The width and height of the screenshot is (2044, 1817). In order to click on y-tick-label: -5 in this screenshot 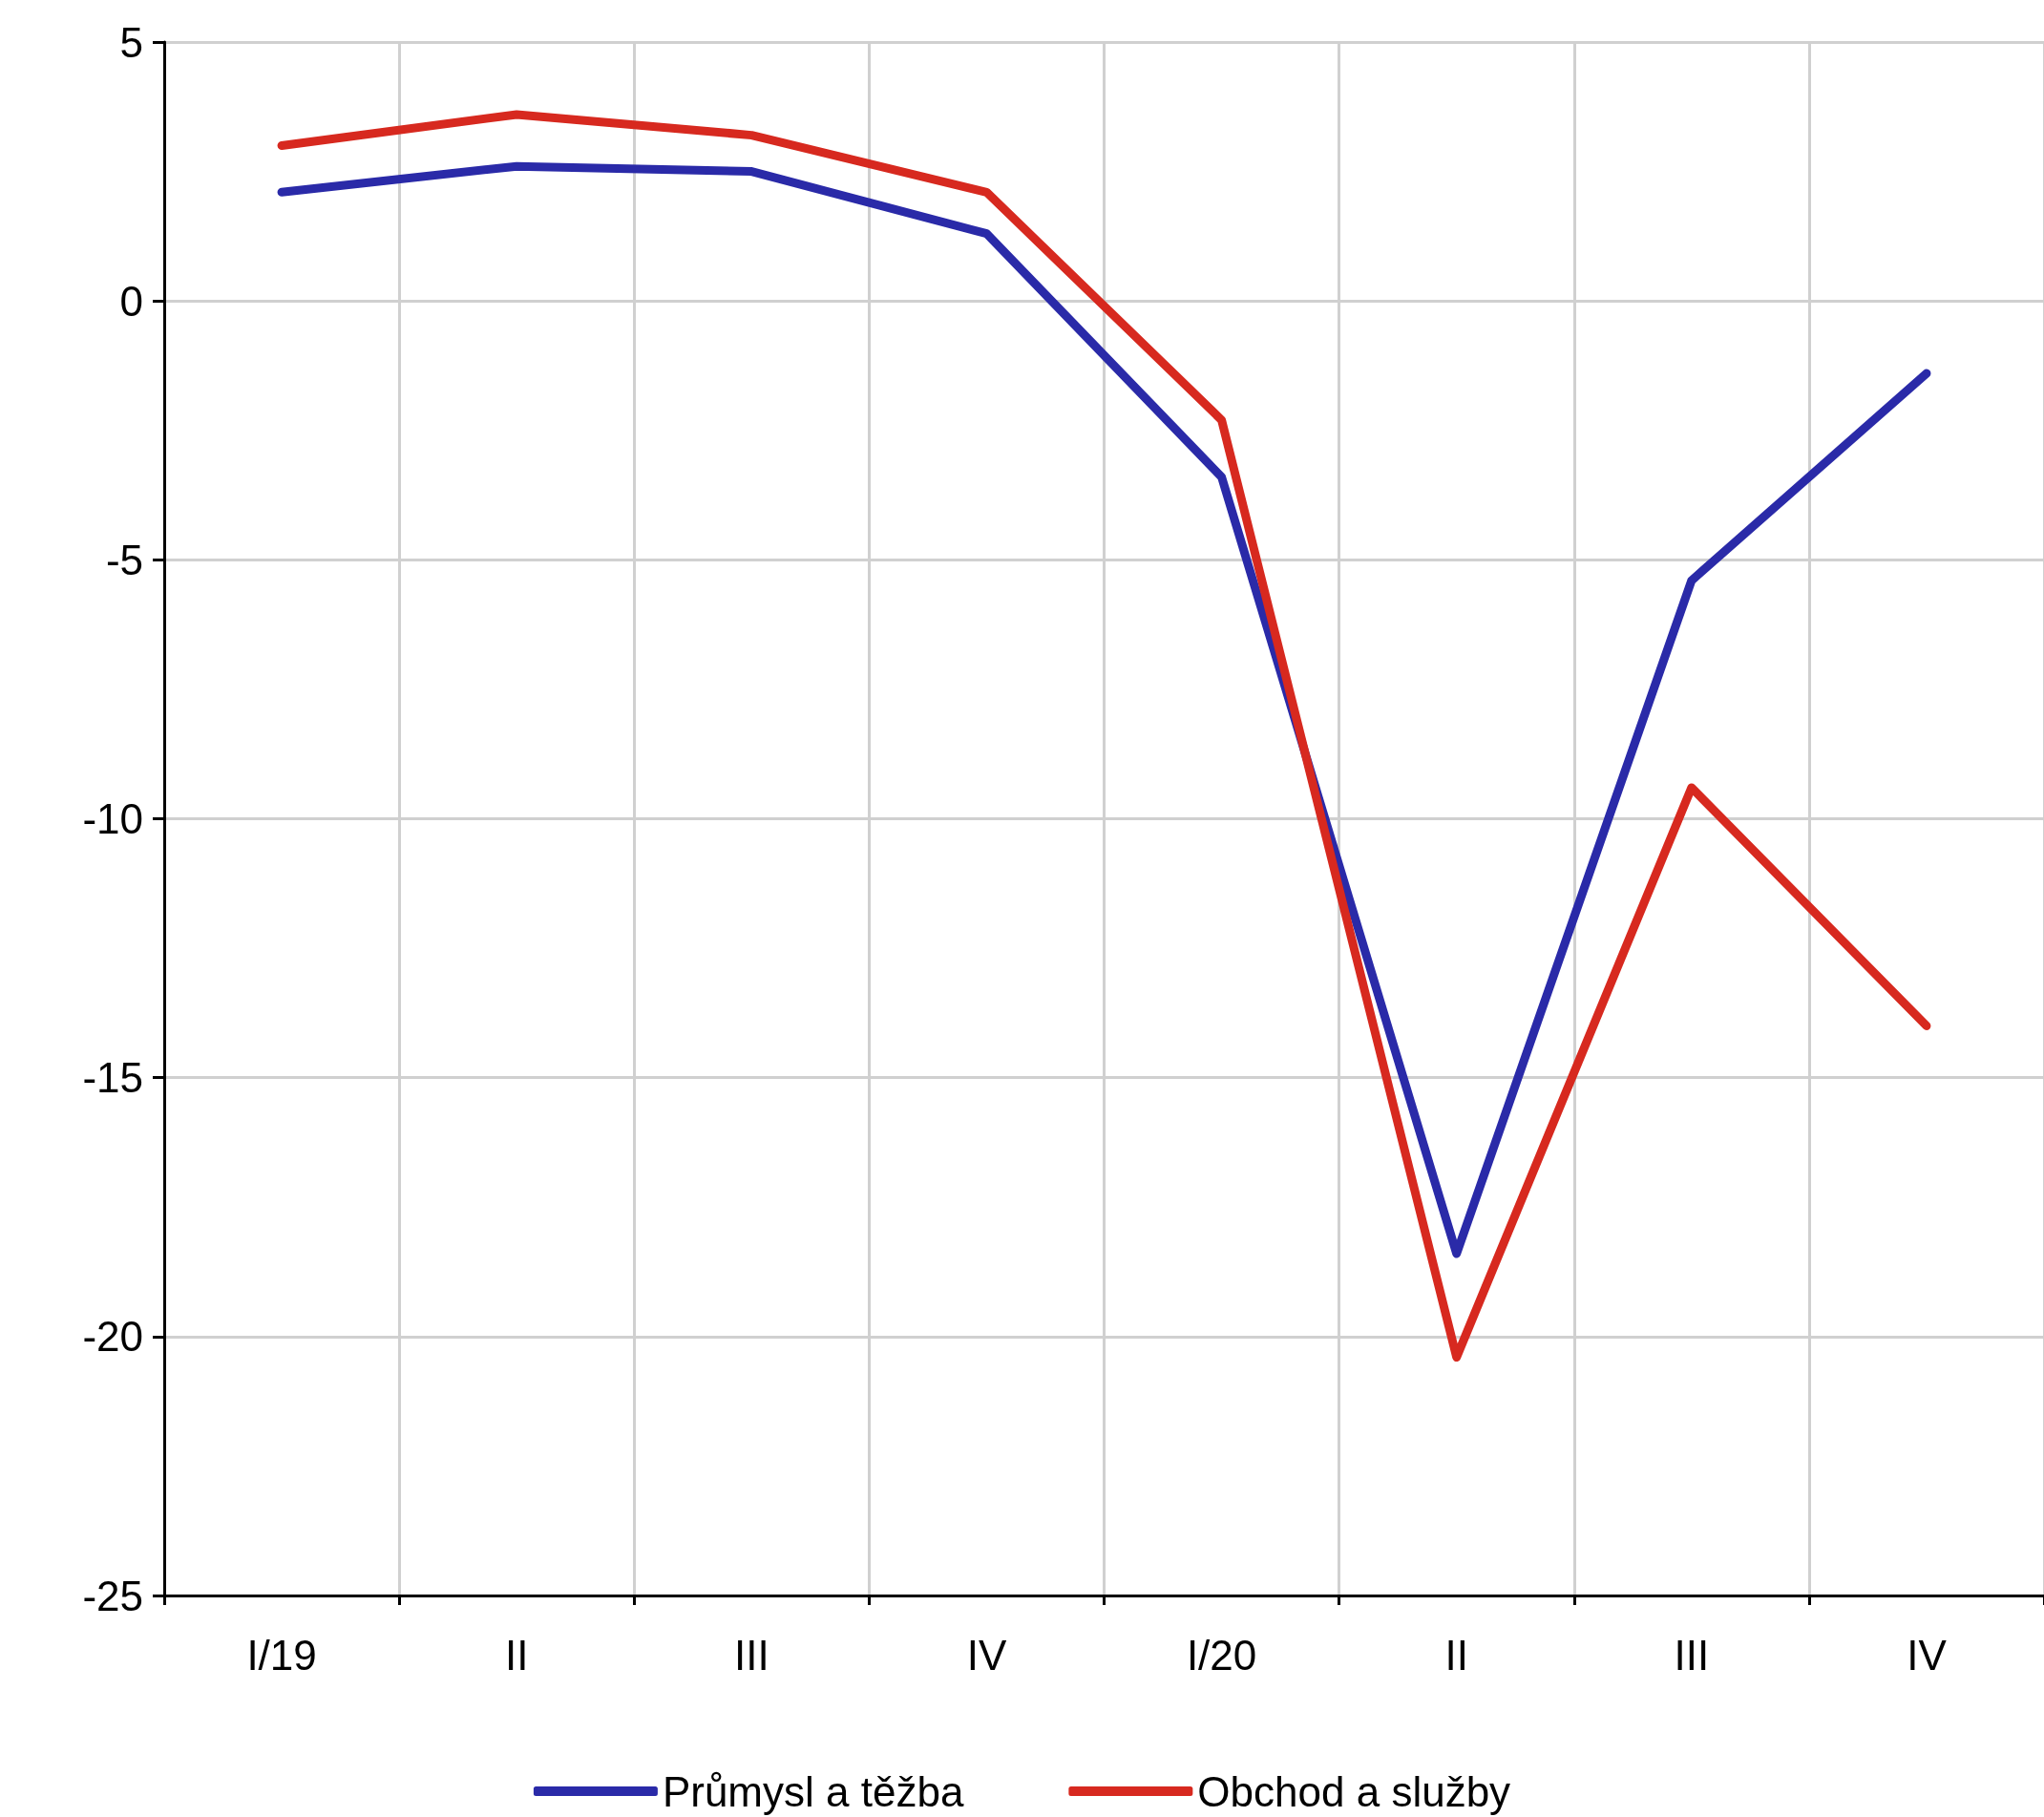, I will do `click(124, 559)`.